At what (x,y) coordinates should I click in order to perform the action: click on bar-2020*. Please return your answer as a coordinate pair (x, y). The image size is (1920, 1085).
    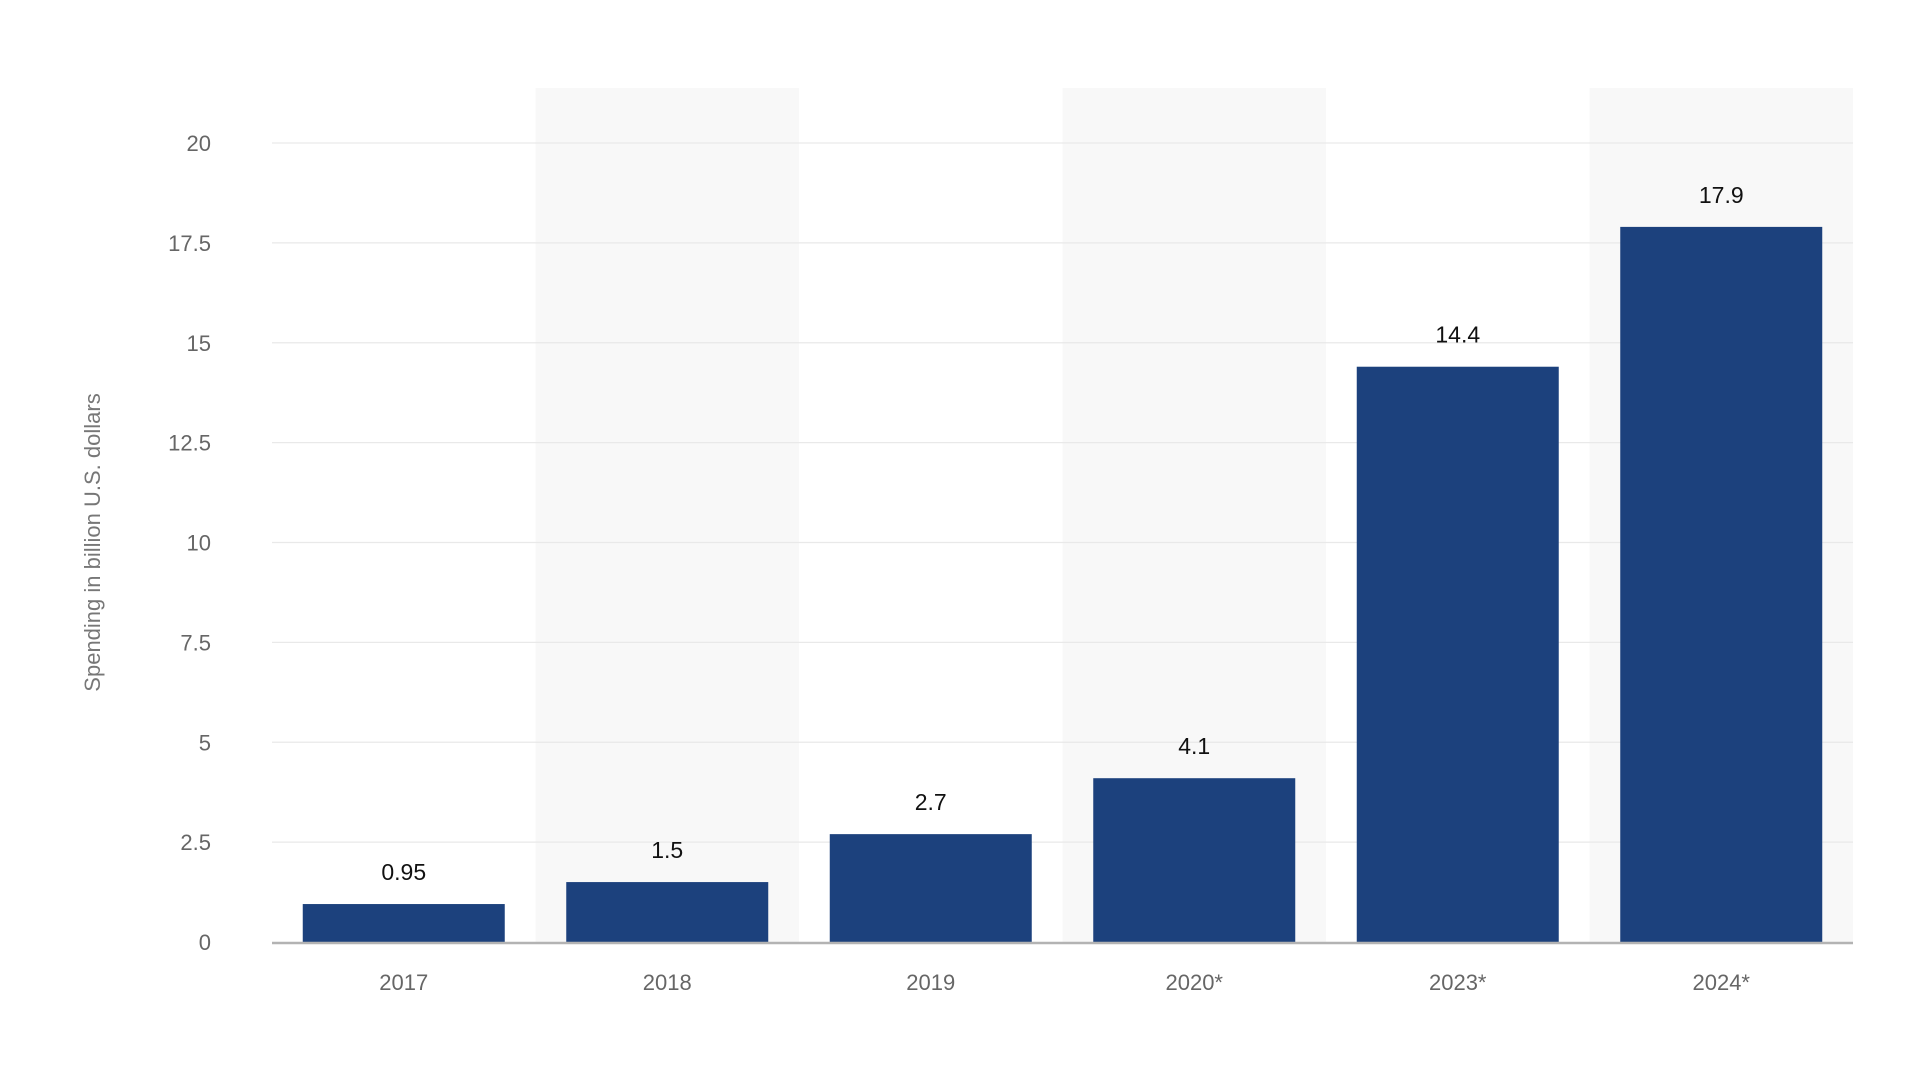
    Looking at the image, I should click on (1194, 860).